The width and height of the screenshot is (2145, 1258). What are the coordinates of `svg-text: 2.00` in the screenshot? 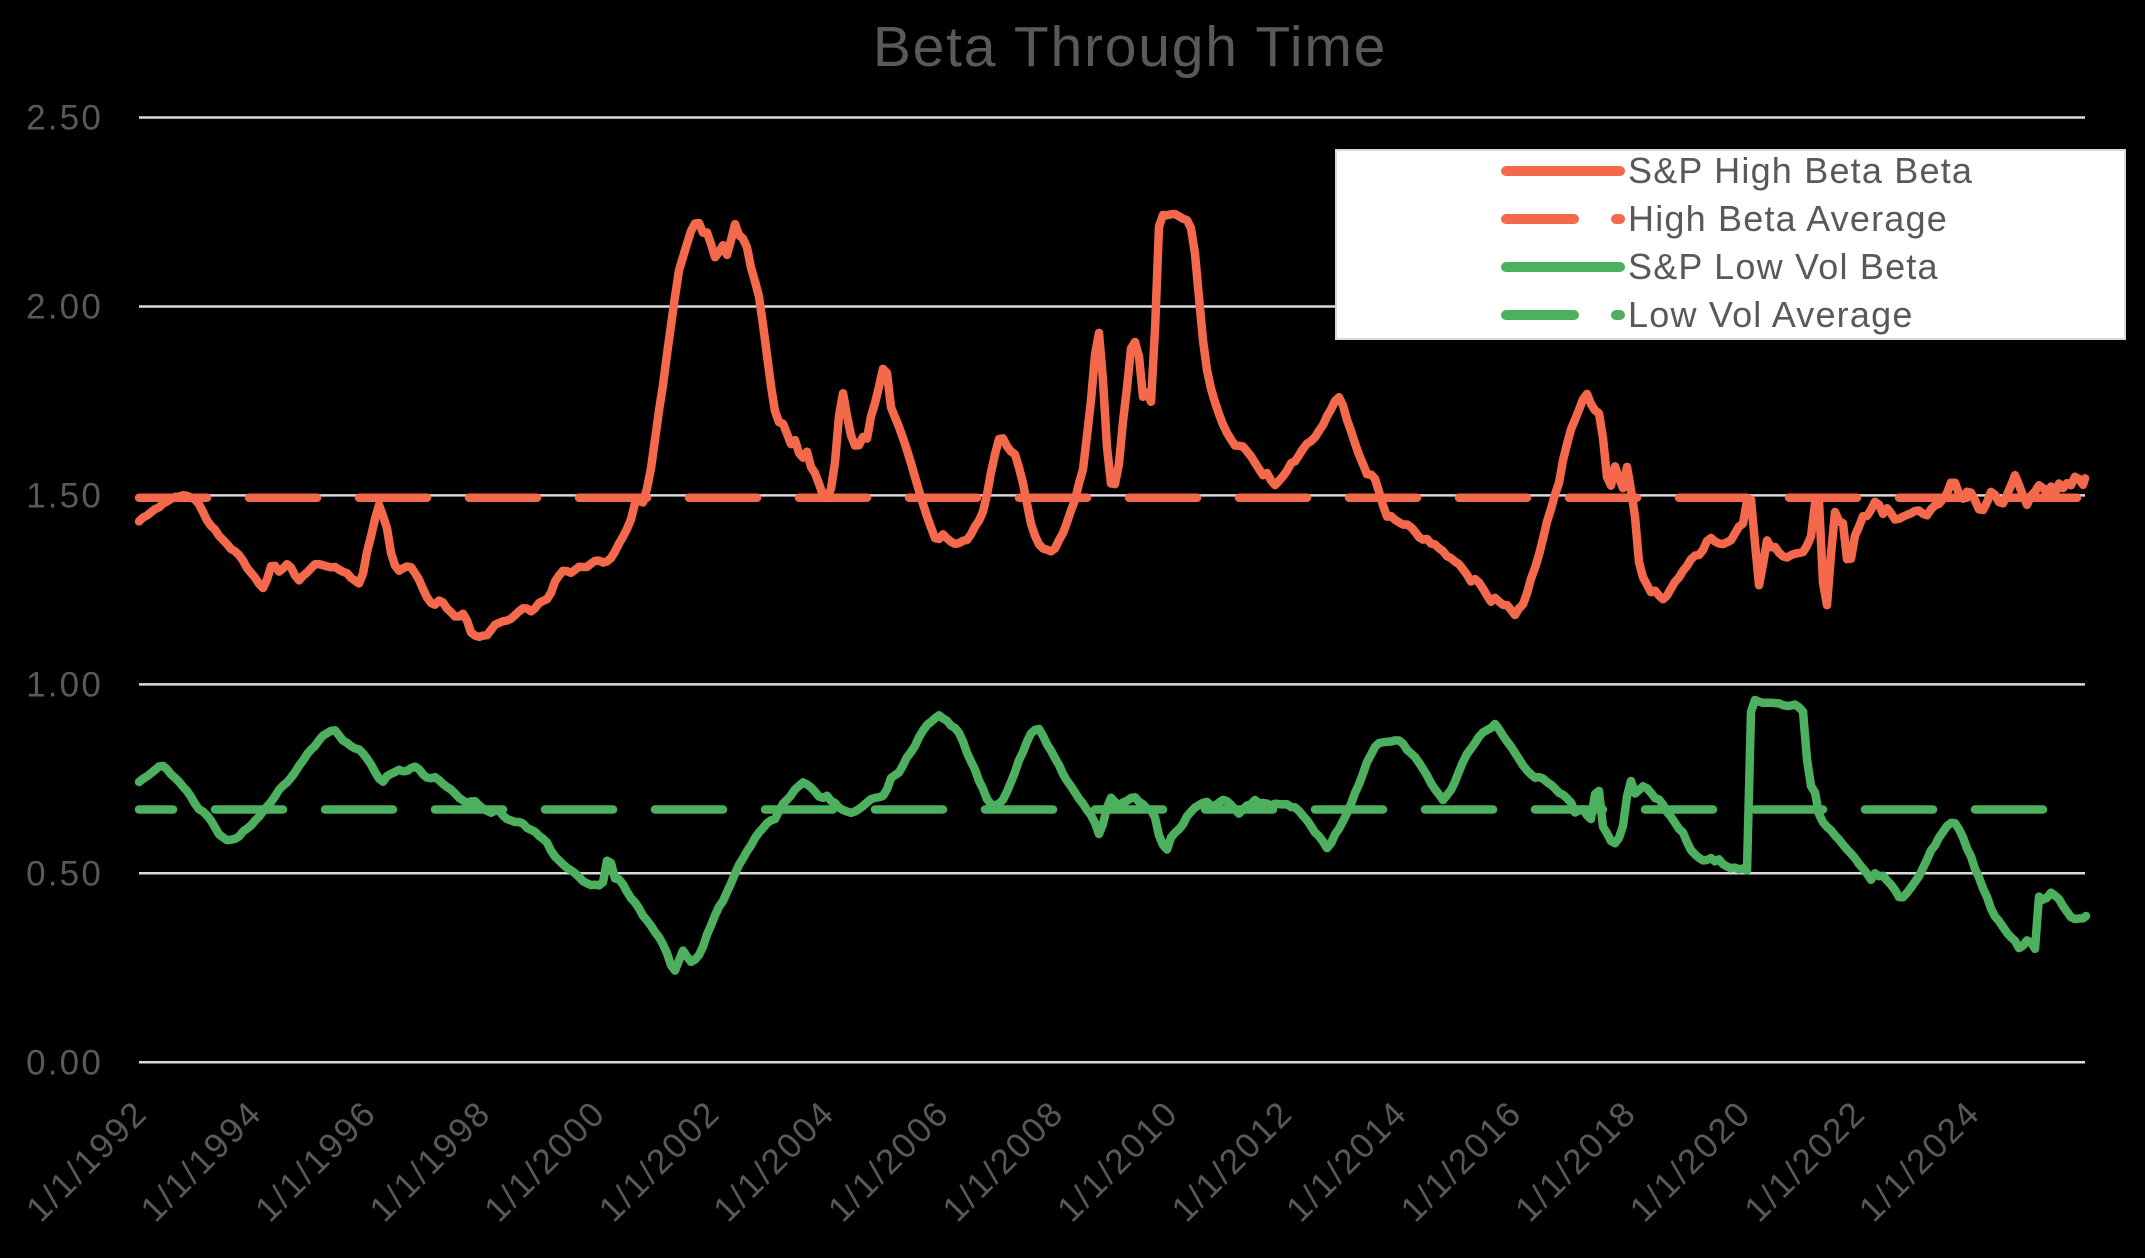 It's located at (64, 307).